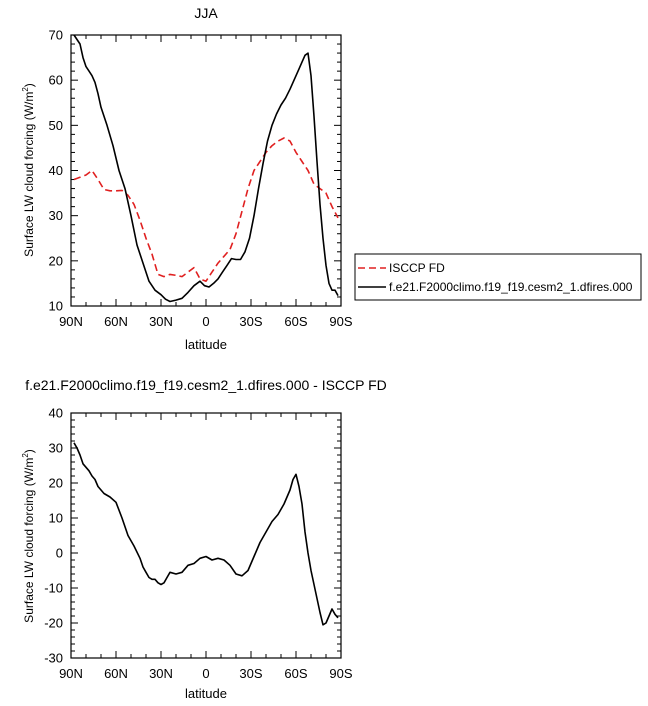 The height and width of the screenshot is (706, 648). Describe the element at coordinates (56, 260) in the screenshot. I see `panel1-y-tick-label: 20` at that location.